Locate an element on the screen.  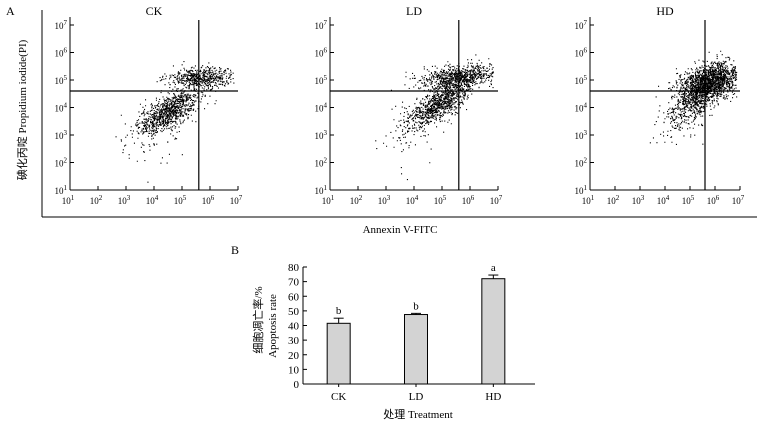
bar-category-label: LD is located at coordinates (416, 397).